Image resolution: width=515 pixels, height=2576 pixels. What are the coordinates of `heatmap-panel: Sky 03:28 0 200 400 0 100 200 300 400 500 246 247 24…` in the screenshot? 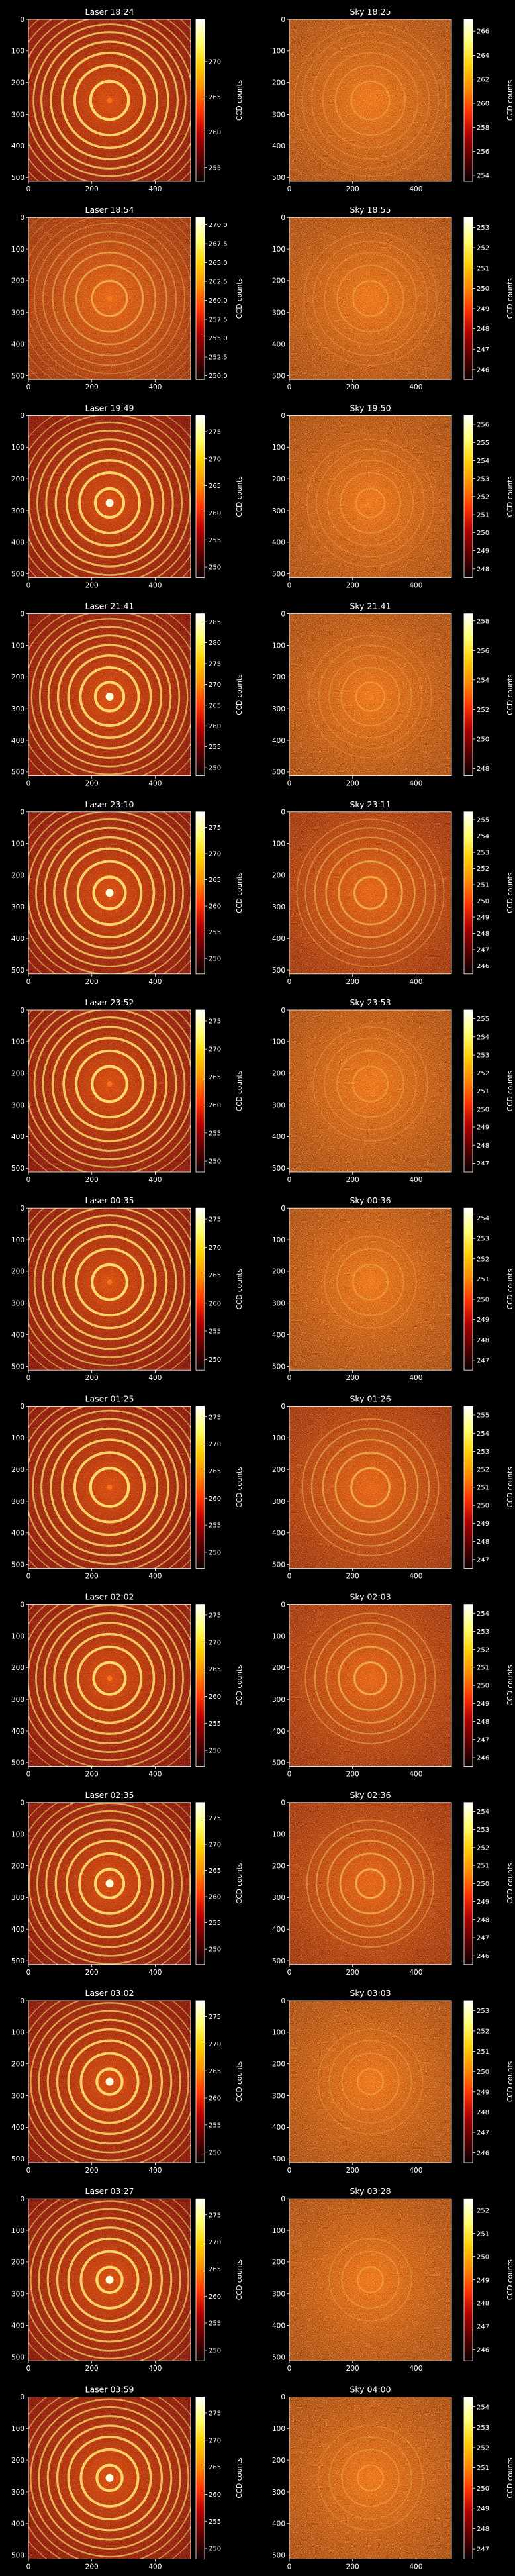 It's located at (393, 2279).